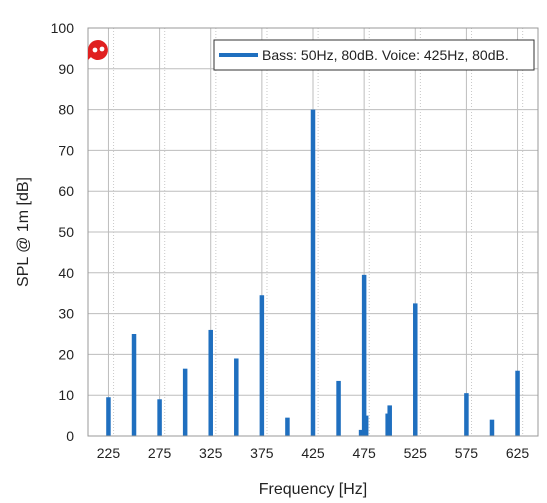 The image size is (547, 503). I want to click on x-tick-label: 375, so click(262, 453).